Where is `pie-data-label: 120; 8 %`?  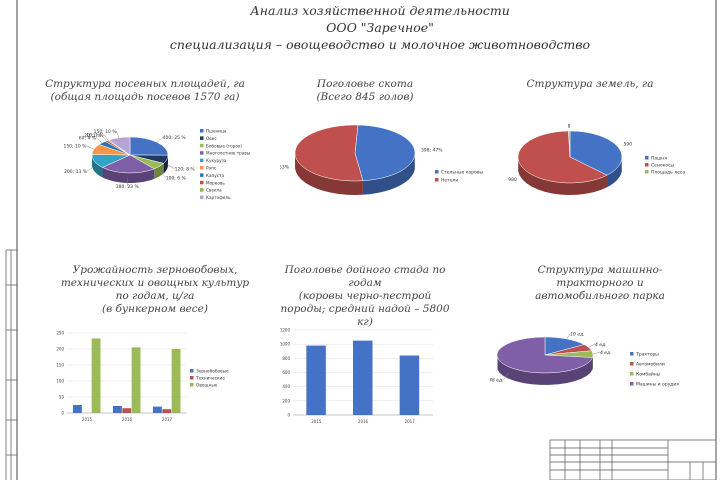 pie-data-label: 120; 8 % is located at coordinates (185, 170).